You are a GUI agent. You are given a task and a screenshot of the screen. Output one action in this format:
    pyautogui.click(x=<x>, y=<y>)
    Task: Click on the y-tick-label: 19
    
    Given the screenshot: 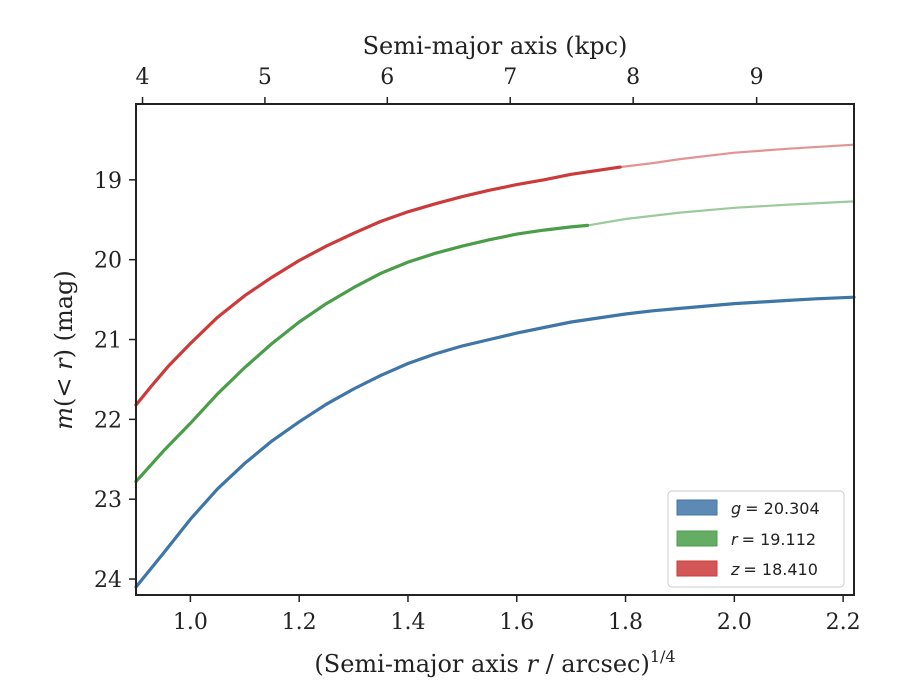 What is the action you would take?
    pyautogui.click(x=108, y=181)
    